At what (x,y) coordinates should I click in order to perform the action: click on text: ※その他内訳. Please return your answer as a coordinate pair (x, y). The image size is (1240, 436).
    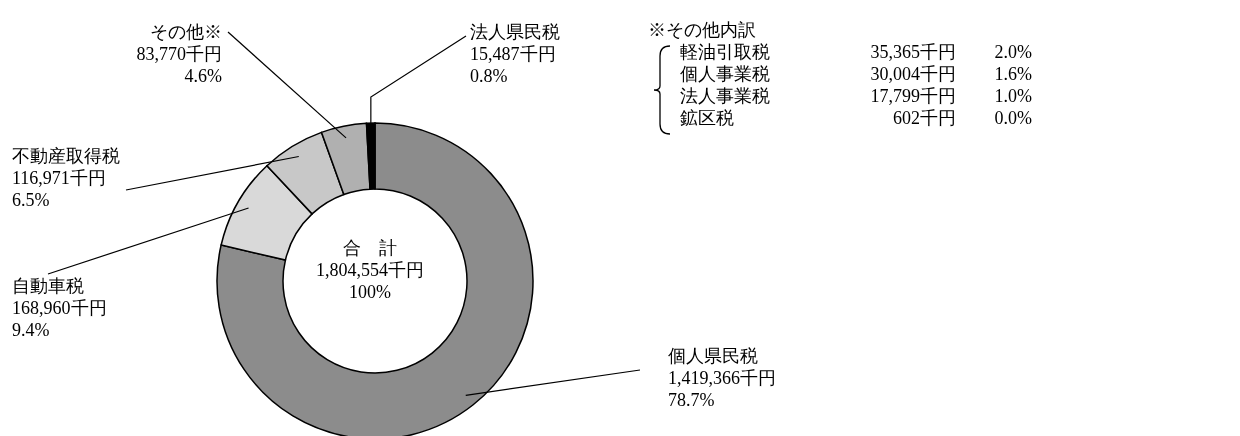
    Looking at the image, I should click on (702, 30).